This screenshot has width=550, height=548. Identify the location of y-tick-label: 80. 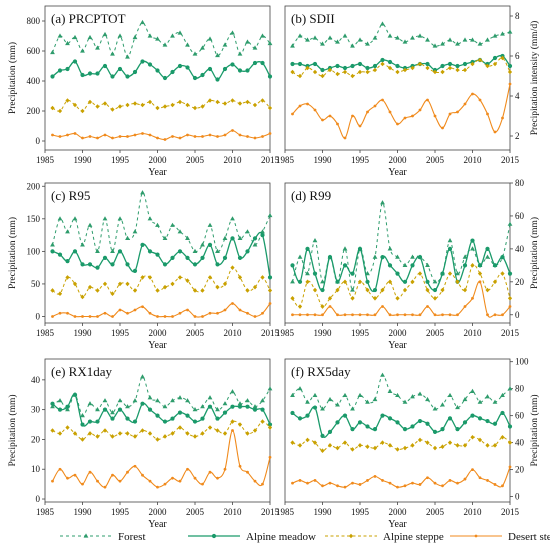
(520, 183).